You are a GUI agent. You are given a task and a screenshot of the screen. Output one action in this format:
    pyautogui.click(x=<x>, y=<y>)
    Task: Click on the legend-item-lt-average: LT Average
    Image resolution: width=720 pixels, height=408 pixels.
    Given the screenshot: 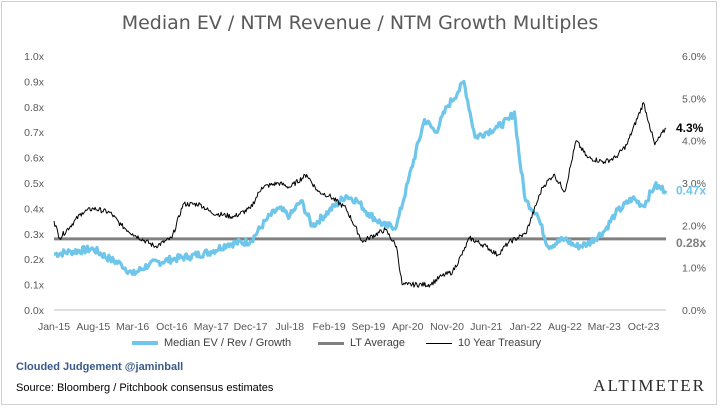 What is the action you would take?
    pyautogui.click(x=361, y=343)
    